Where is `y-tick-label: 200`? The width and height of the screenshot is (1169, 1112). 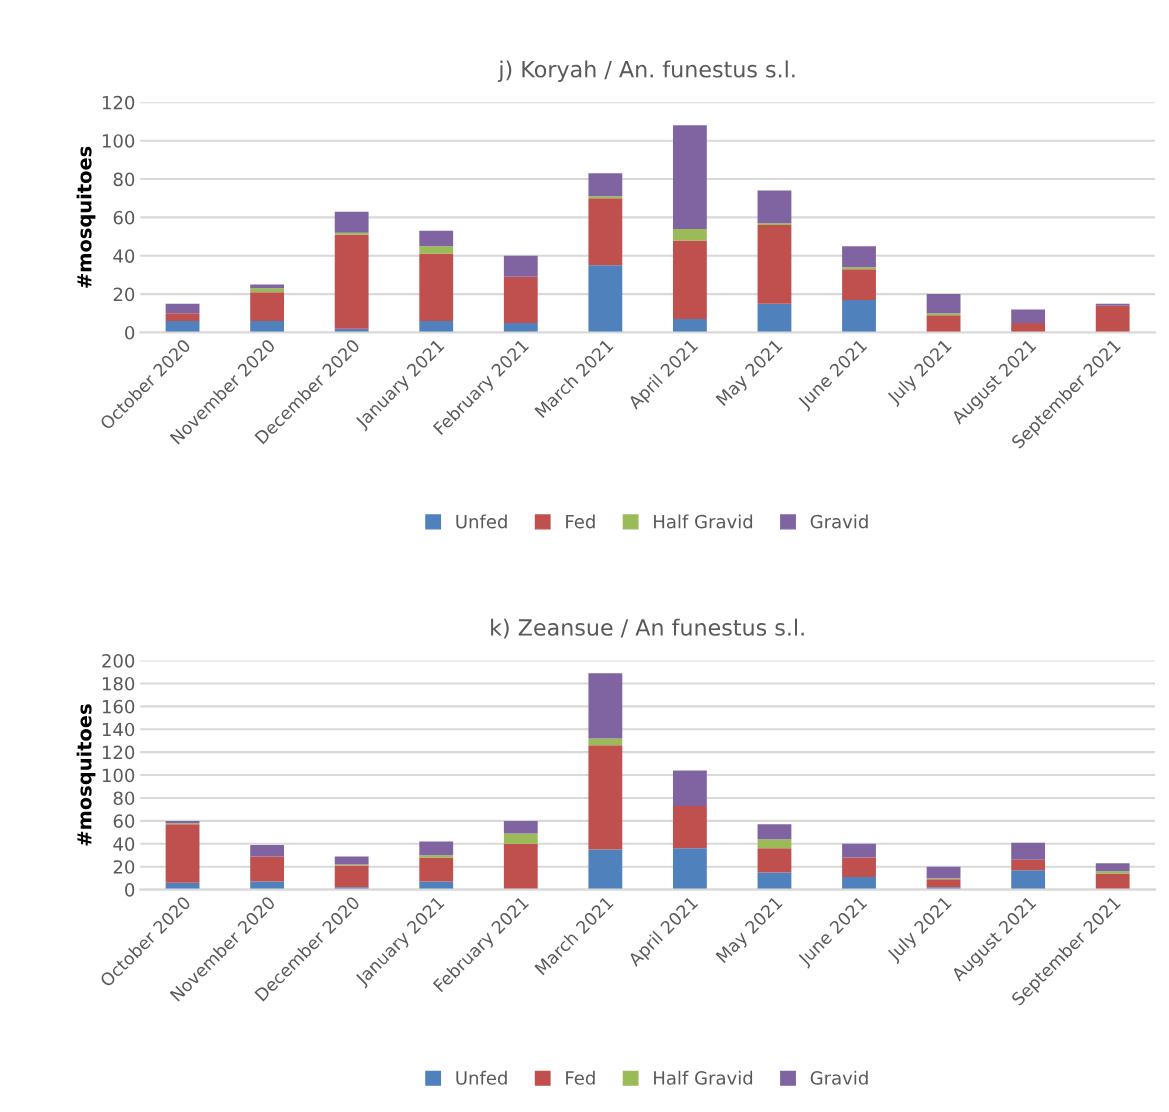
y-tick-label: 200 is located at coordinates (118, 660).